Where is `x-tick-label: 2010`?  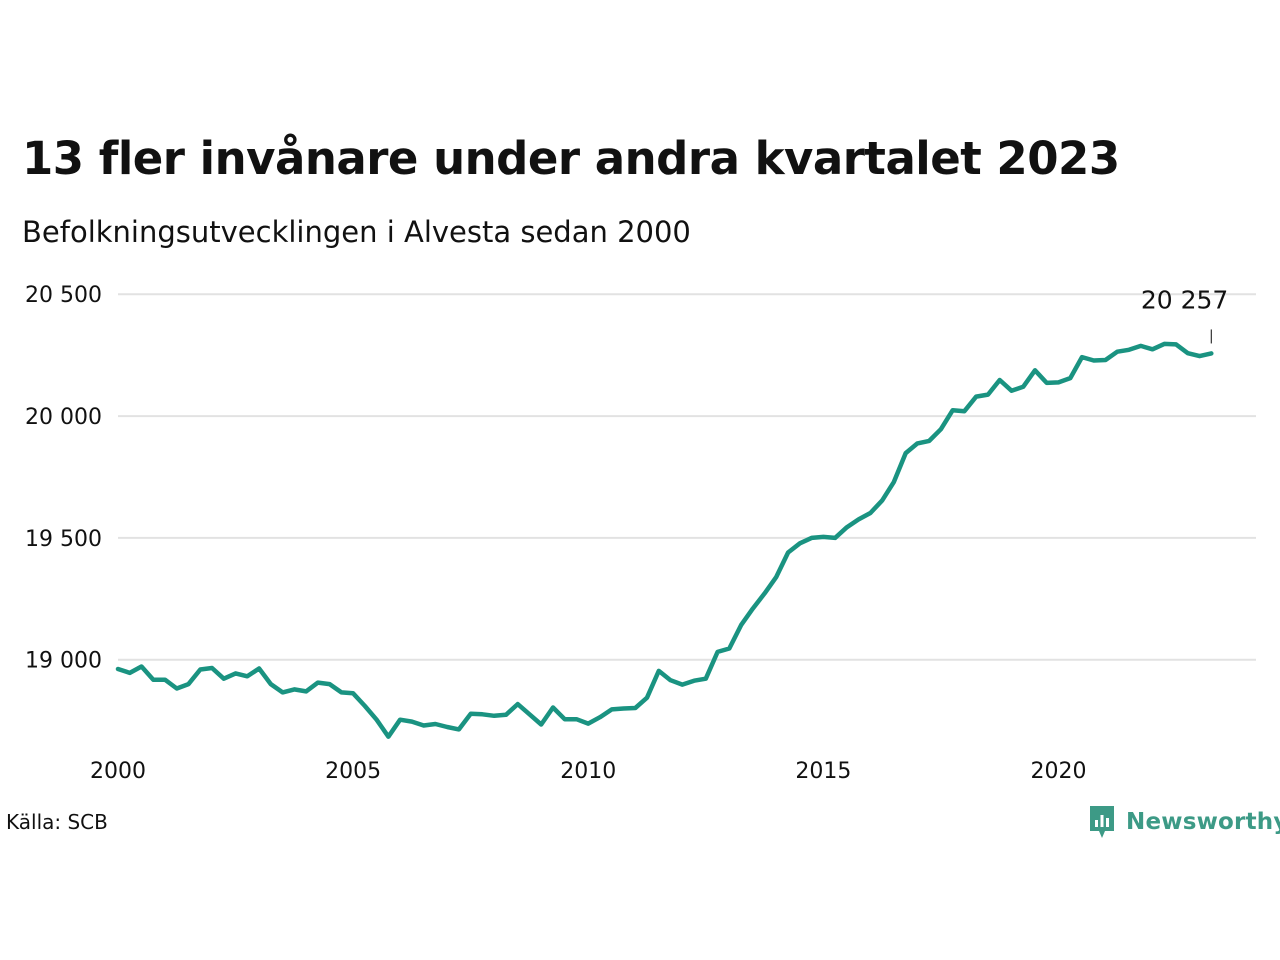
x-tick-label: 2010 is located at coordinates (588, 771).